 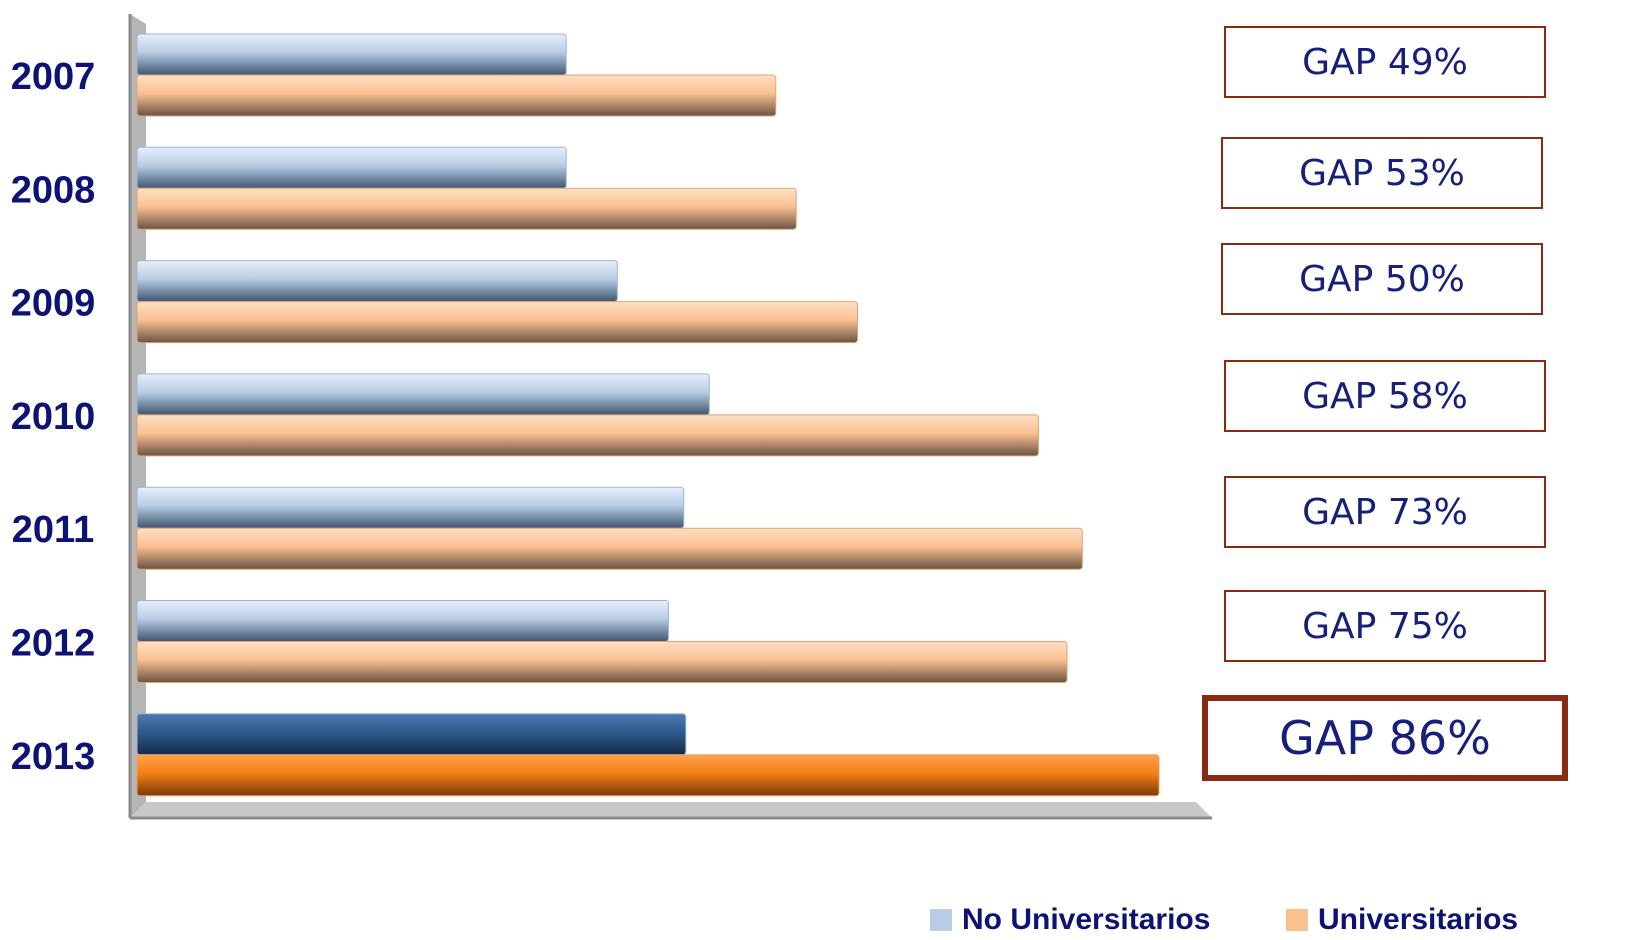 What do you see at coordinates (497, 322) in the screenshot?
I see `bar-universitarios-2009` at bounding box center [497, 322].